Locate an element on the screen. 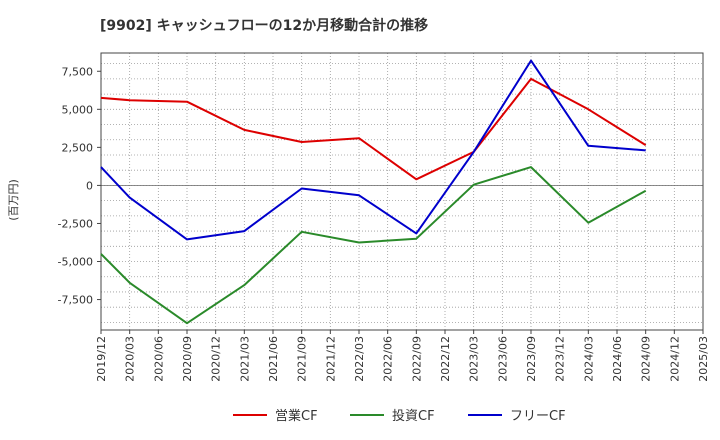 The image size is (720, 440). x-tick-label: 2021/06 is located at coordinates (273, 359).